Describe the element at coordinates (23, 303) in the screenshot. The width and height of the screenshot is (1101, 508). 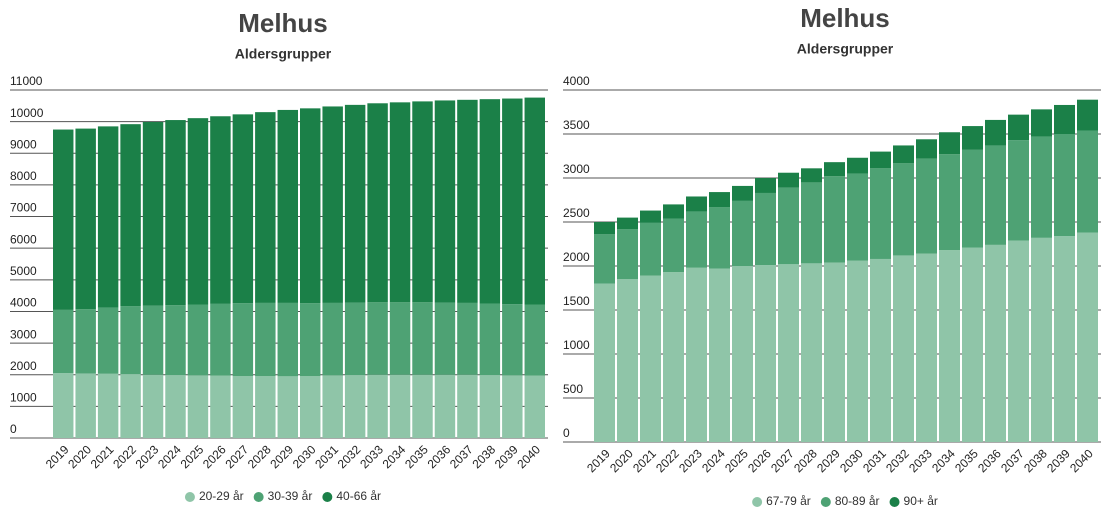
I see `y-tick-label: 4000` at that location.